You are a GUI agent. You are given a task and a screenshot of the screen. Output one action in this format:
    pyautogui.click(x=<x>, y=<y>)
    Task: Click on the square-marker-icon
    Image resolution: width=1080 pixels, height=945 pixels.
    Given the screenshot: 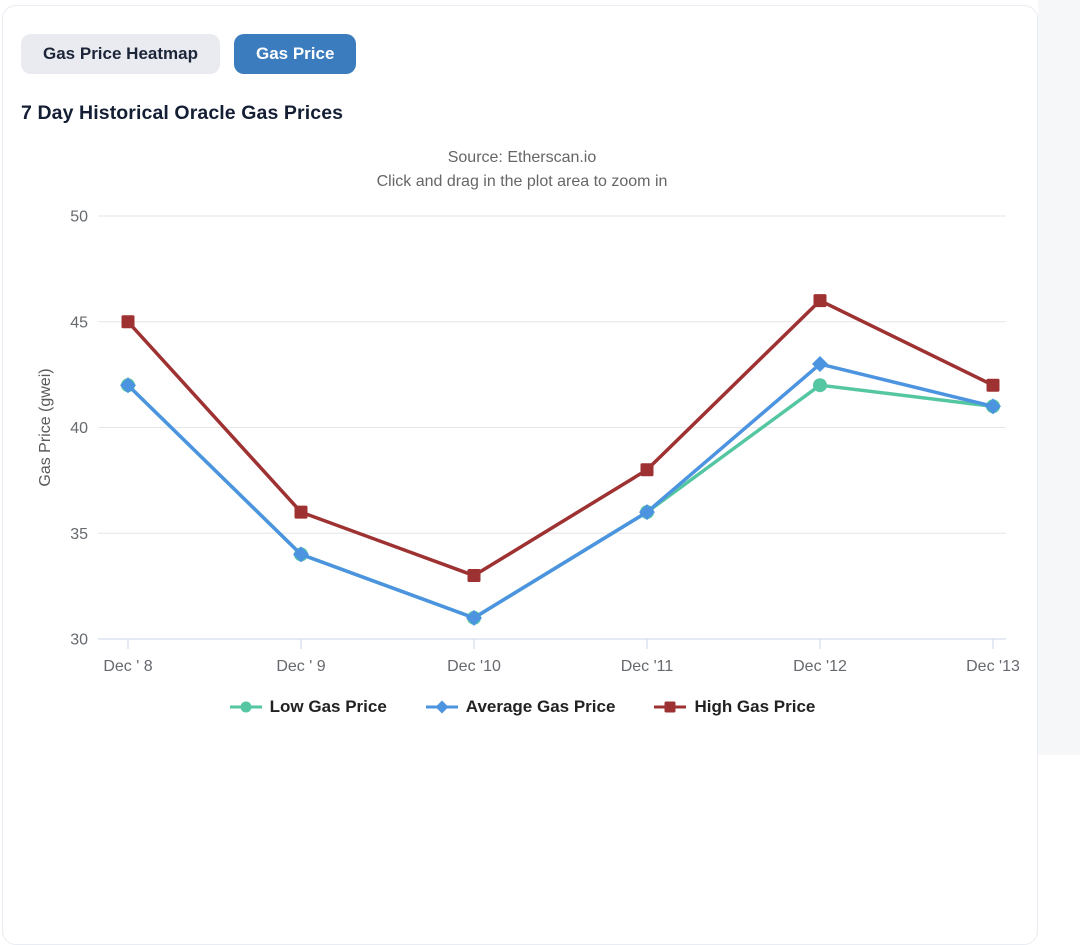 What is the action you would take?
    pyautogui.click(x=670, y=707)
    